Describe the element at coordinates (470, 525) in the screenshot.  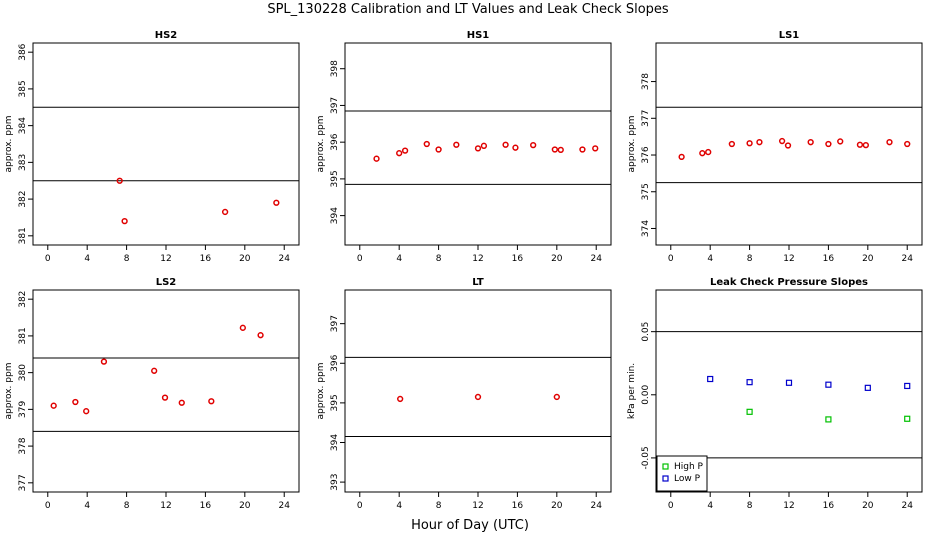
I see `x-axis-title: Hour of Day (UTC)` at that location.